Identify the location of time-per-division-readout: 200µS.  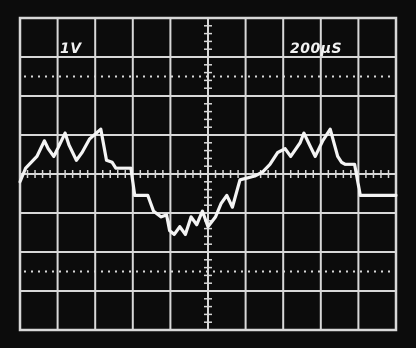
(316, 49).